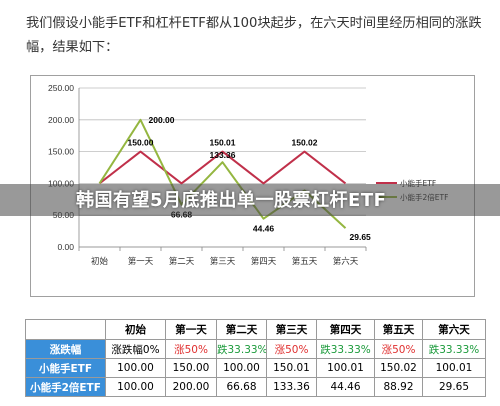 The width and height of the screenshot is (500, 406). Describe the element at coordinates (141, 143) in the screenshot. I see `data-label: 150.00` at that location.